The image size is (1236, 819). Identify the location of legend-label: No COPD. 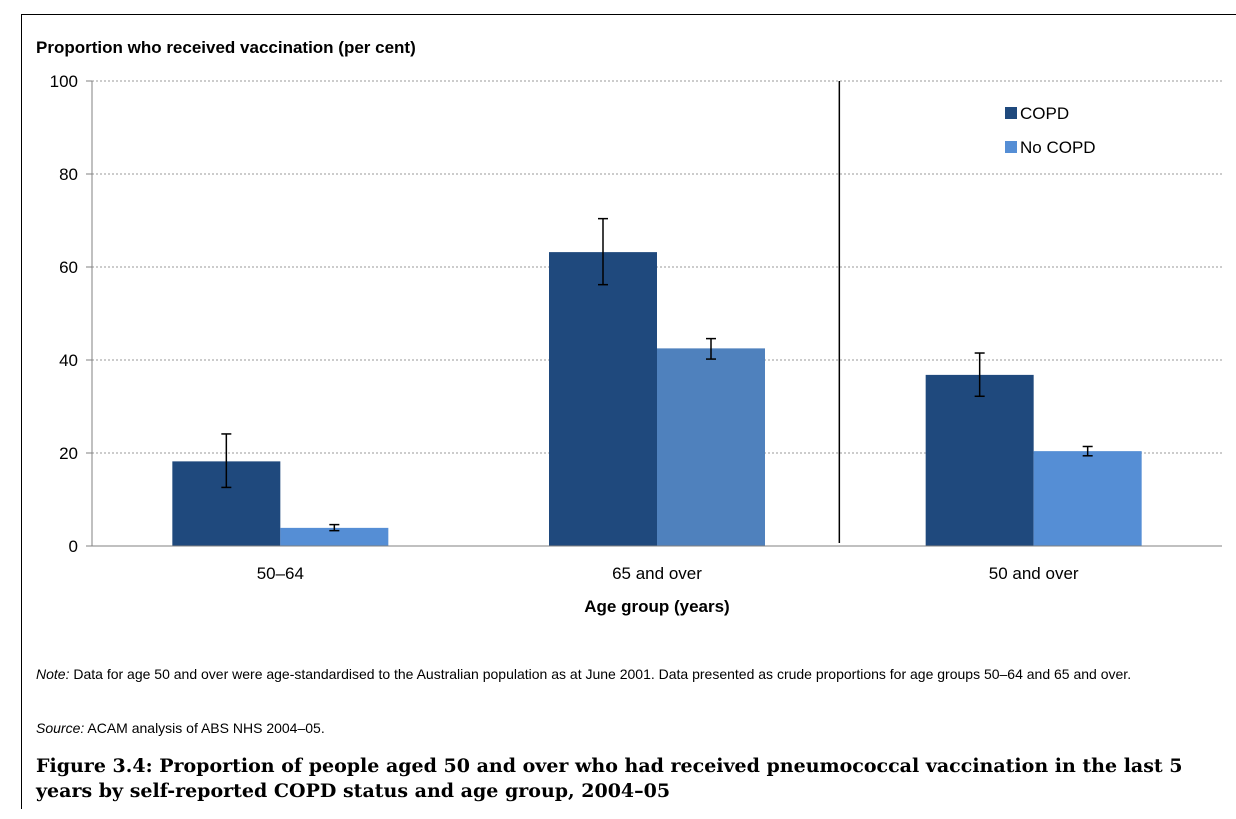
(1058, 147).